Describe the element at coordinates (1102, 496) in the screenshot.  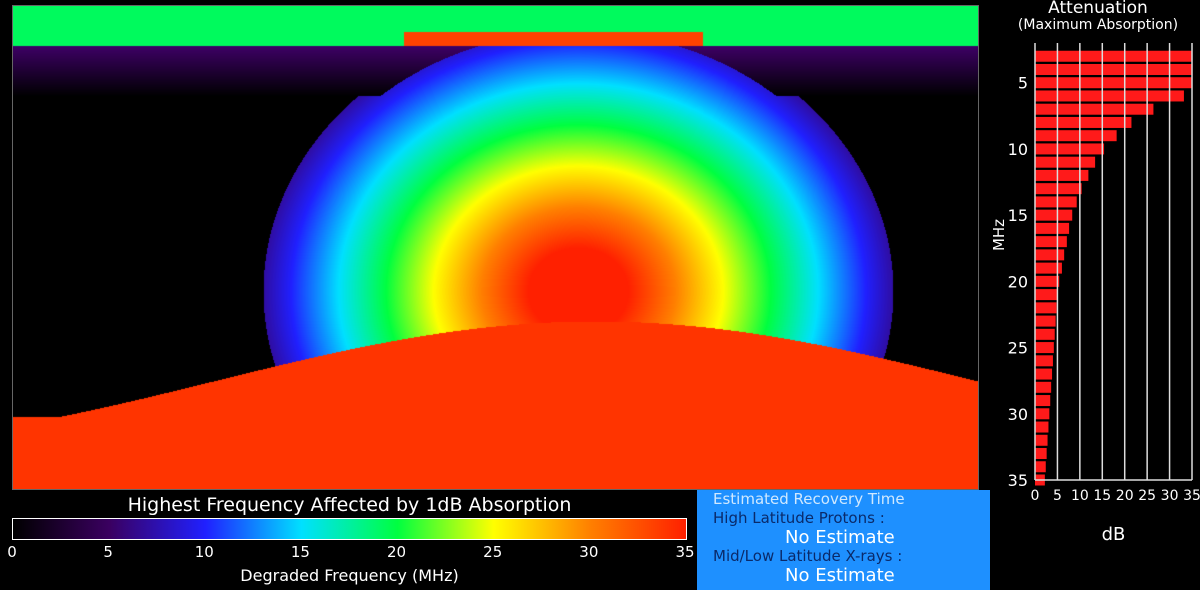
I see `x-tick-label: 15` at that location.